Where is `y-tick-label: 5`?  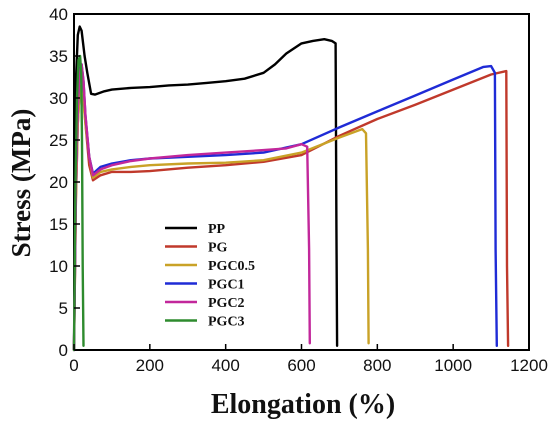
y-tick-label: 5 is located at coordinates (63, 308).